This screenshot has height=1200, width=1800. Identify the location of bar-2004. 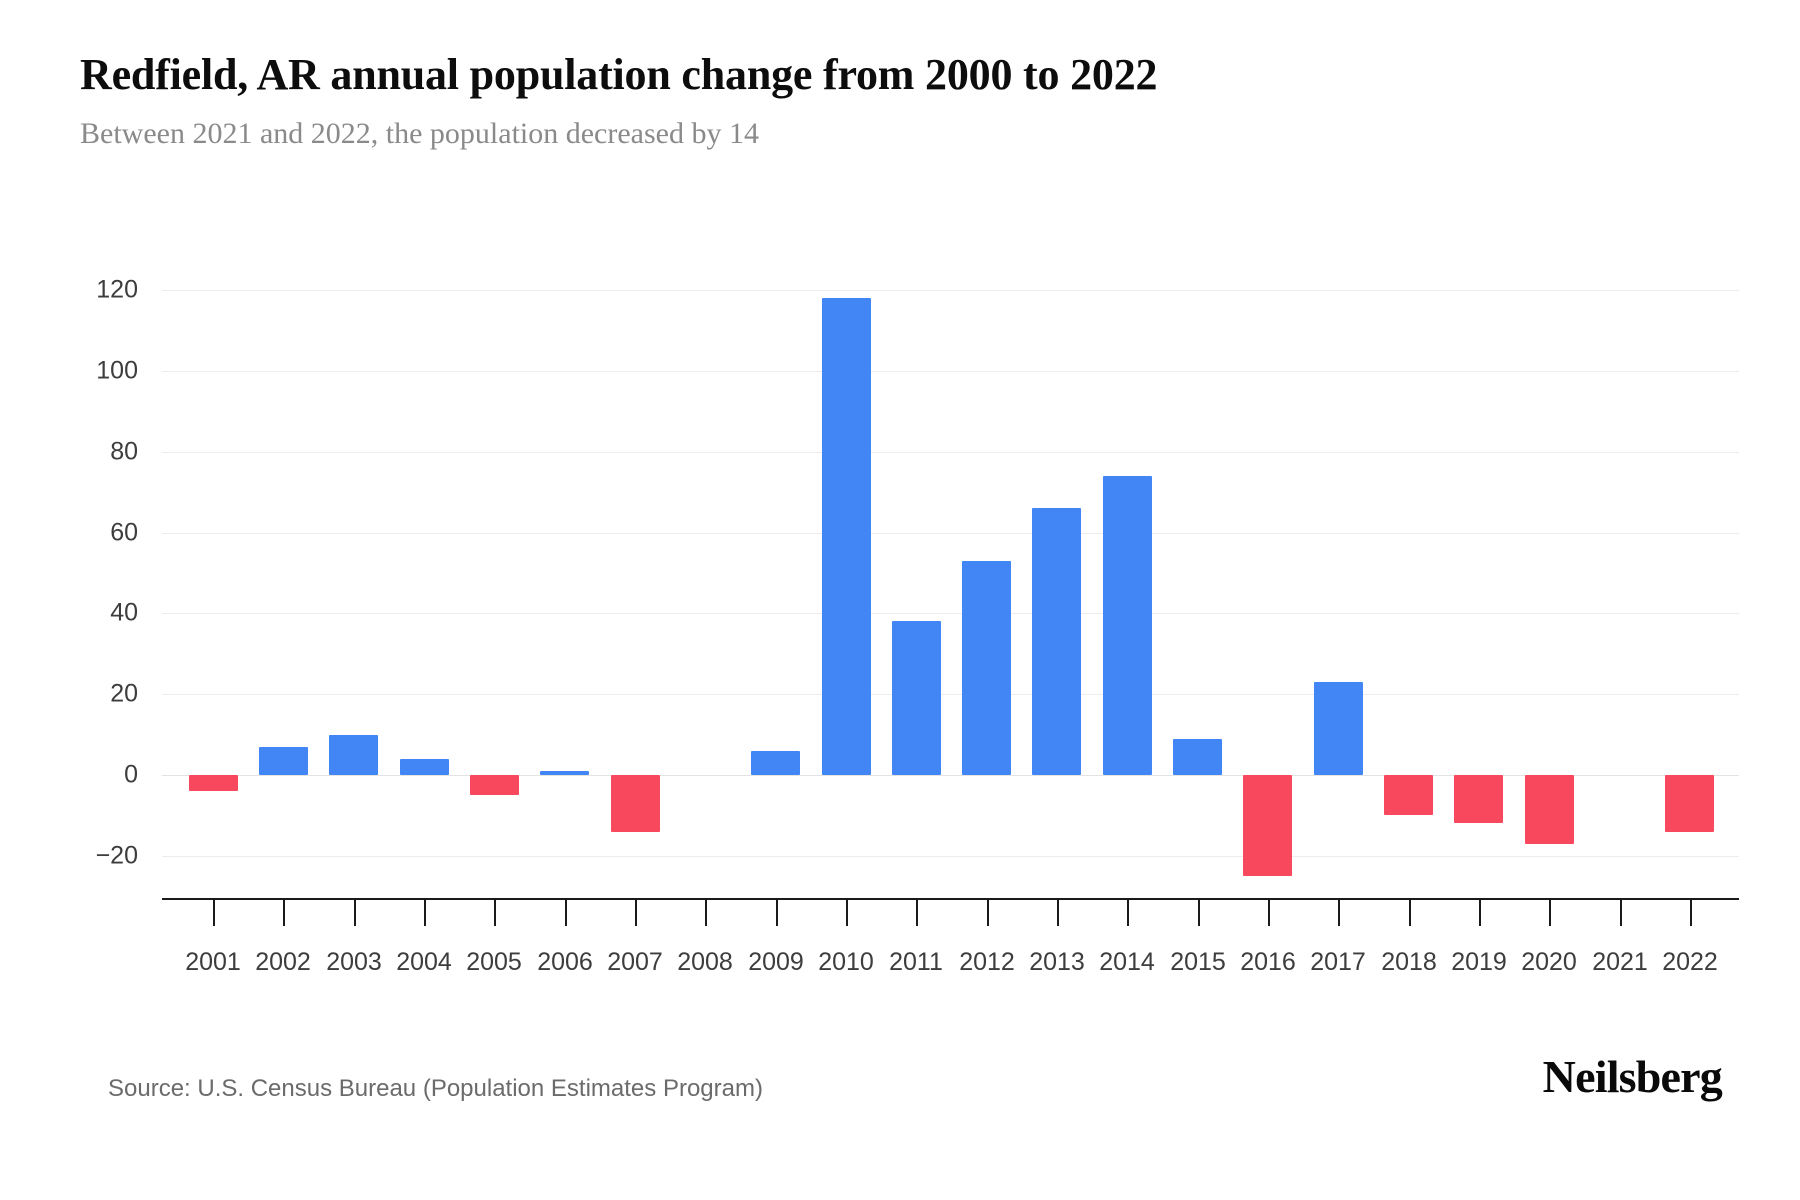
(424, 767).